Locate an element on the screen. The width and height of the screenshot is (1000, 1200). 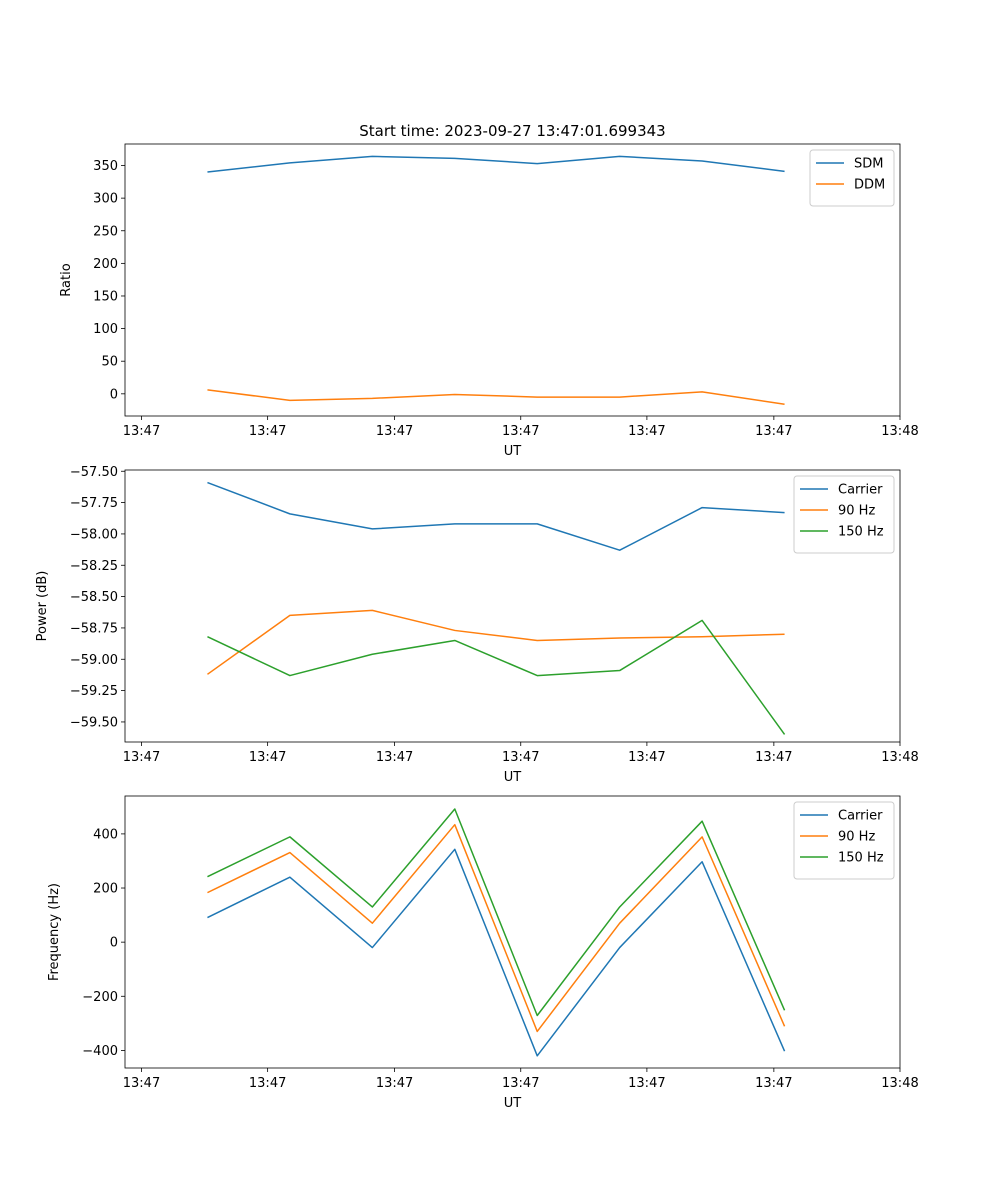
y-tick-label: 350 is located at coordinates (105, 166).